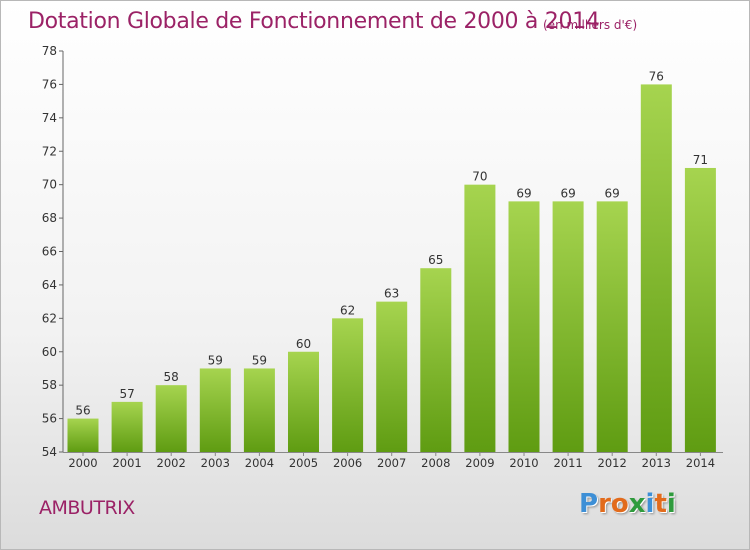  Describe the element at coordinates (479, 177) in the screenshot. I see `bar-value-label: 70` at that location.